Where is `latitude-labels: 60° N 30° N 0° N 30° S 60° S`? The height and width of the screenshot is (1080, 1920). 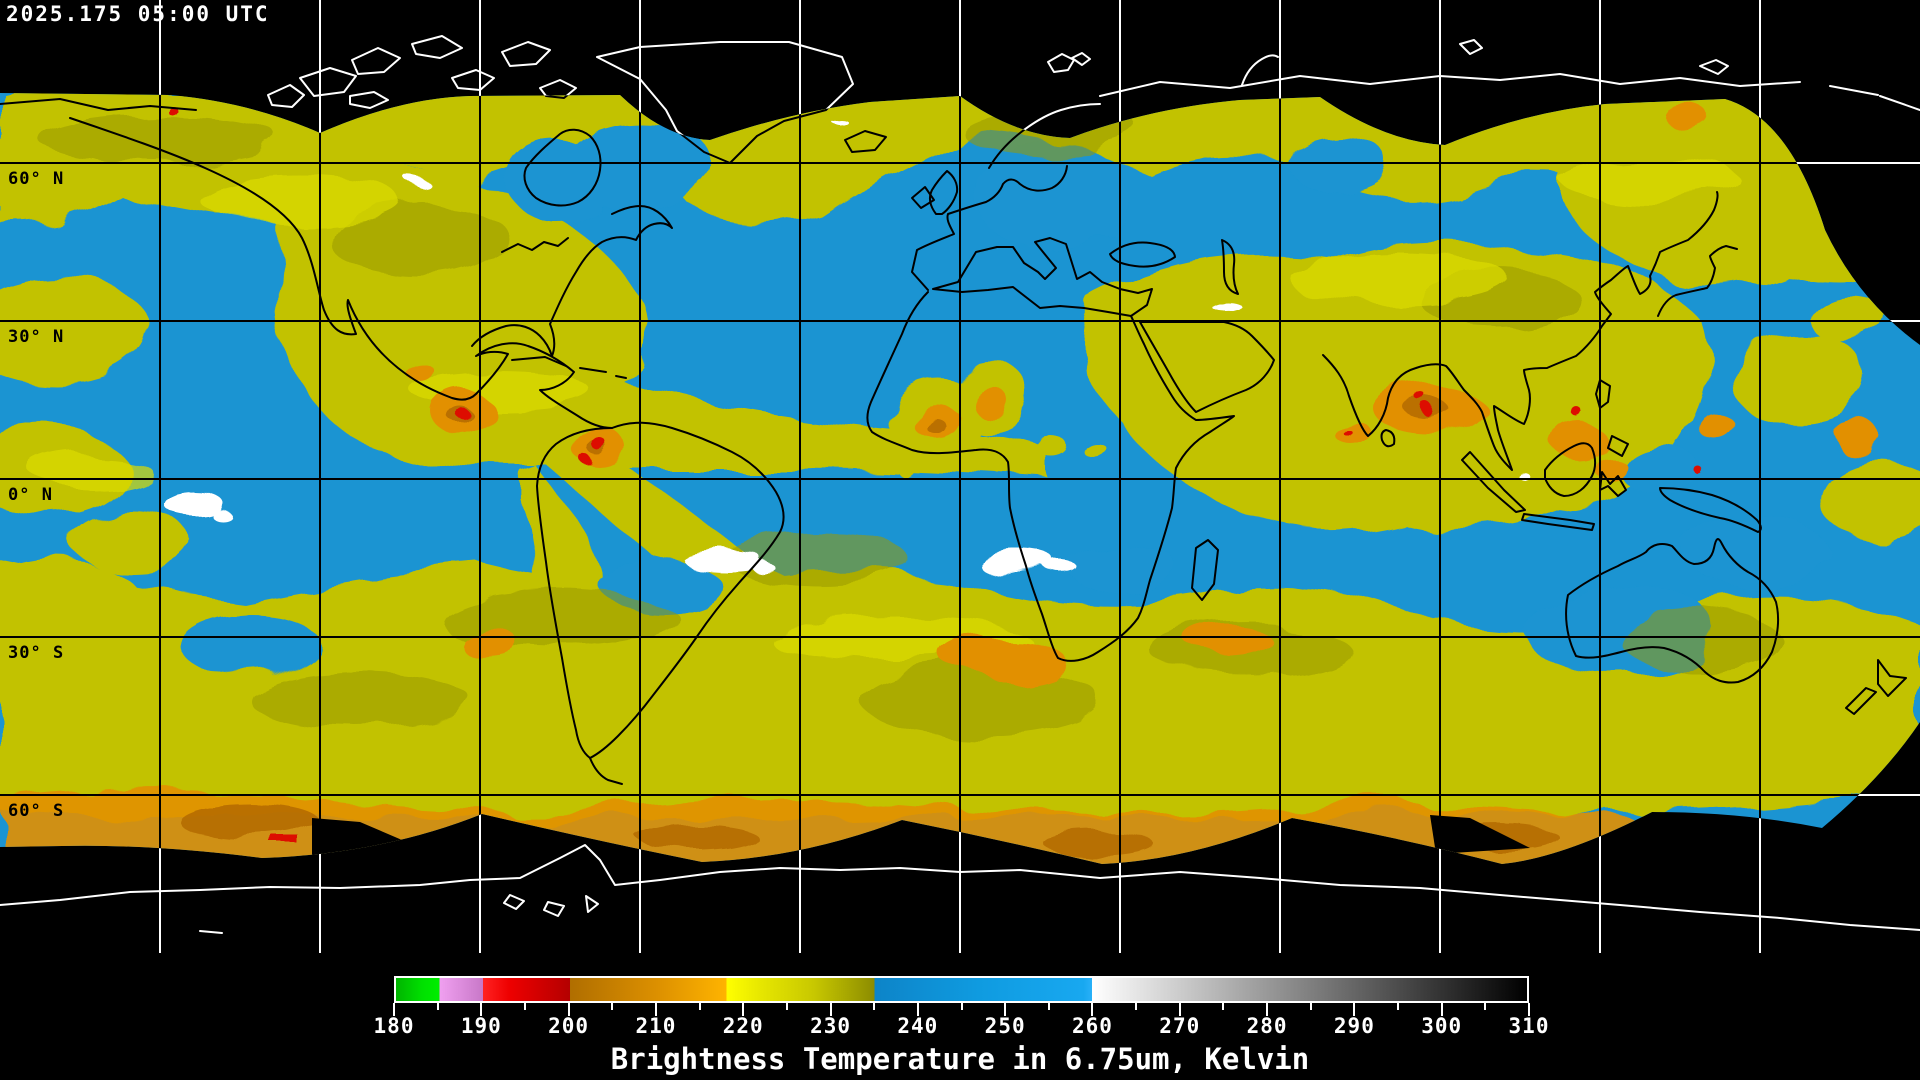
latitude-labels: 60° N 30° N 0° N 30° S 60° S is located at coordinates (36, 495).